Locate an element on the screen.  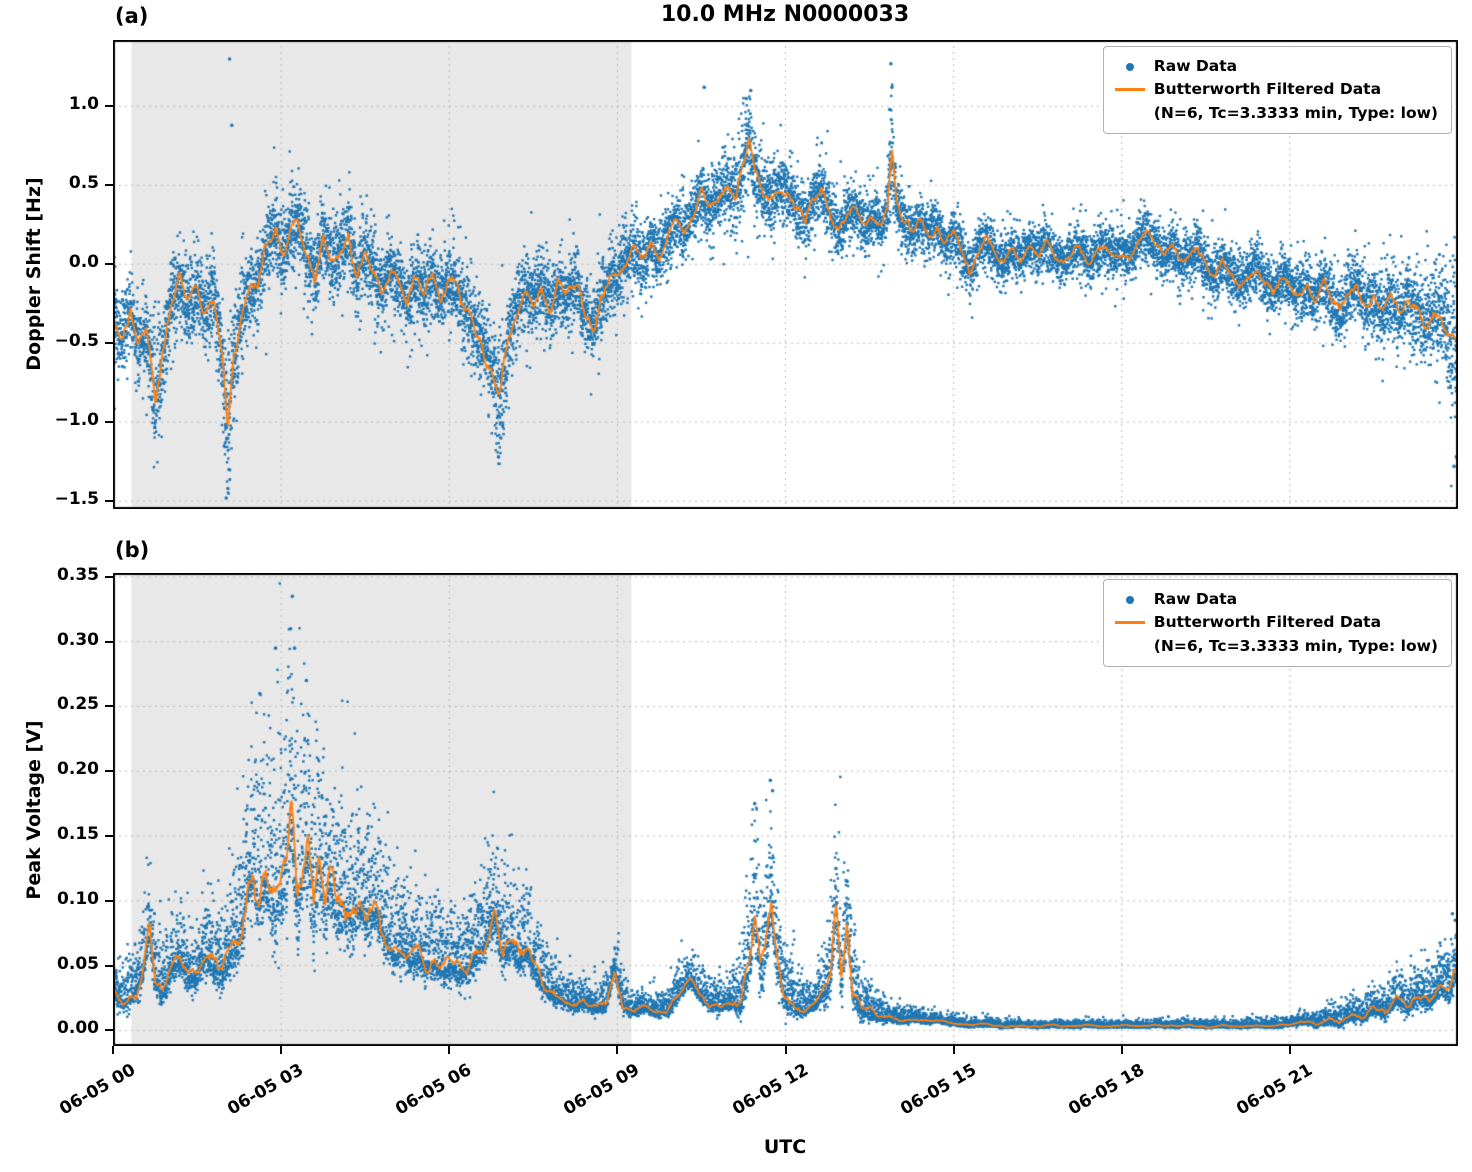
x-axis-label: UTC is located at coordinates (785, 1147).